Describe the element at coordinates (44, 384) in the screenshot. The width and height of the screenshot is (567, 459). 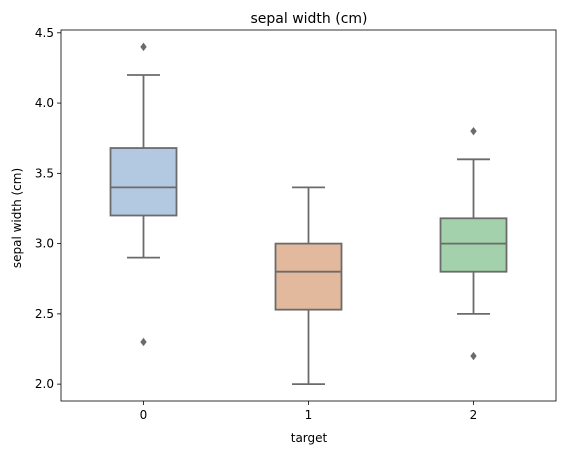
I see `y-tick-label: 2.0` at that location.